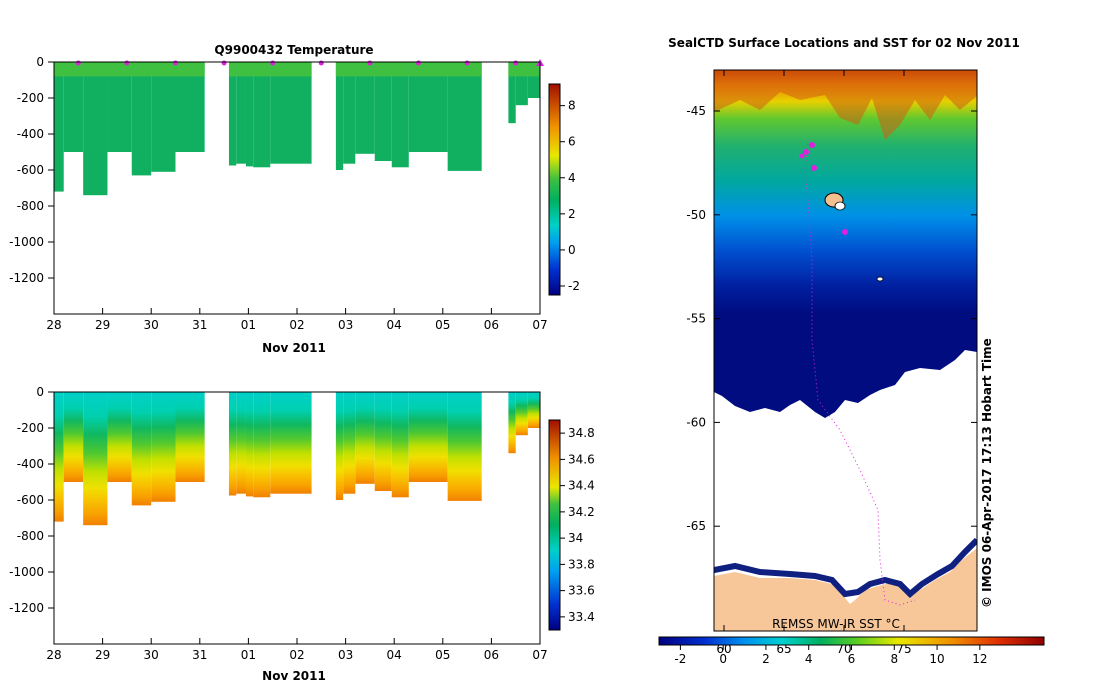  I want to click on surface-locations, so click(823, 188).